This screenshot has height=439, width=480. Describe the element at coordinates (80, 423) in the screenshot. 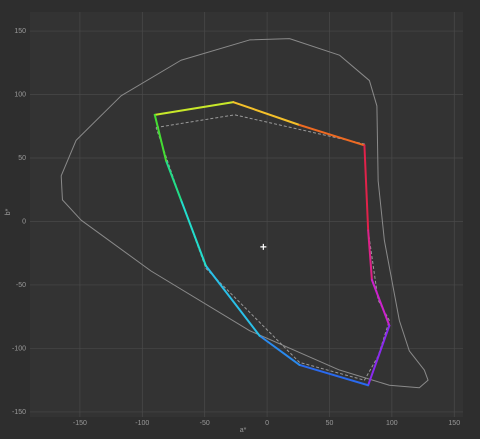

I see `x-tick-label: -150` at that location.